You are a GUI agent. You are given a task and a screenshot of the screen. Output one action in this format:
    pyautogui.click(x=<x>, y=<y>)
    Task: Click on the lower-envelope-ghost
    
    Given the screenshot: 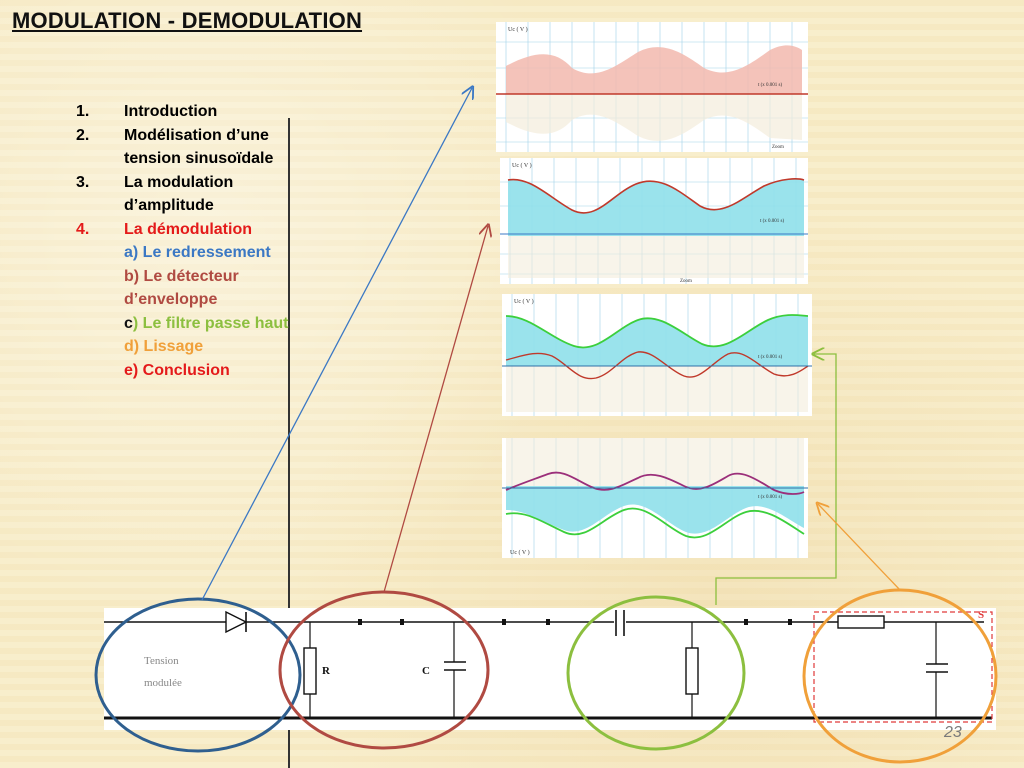 What is the action you would take?
    pyautogui.click(x=654, y=117)
    